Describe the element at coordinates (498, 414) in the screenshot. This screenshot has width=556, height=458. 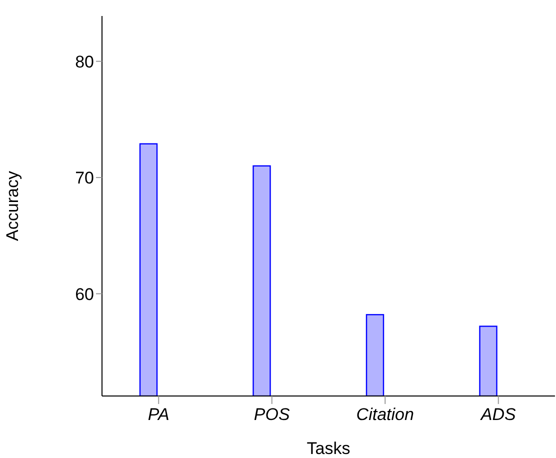
I see `x-tick-label: ADS` at that location.